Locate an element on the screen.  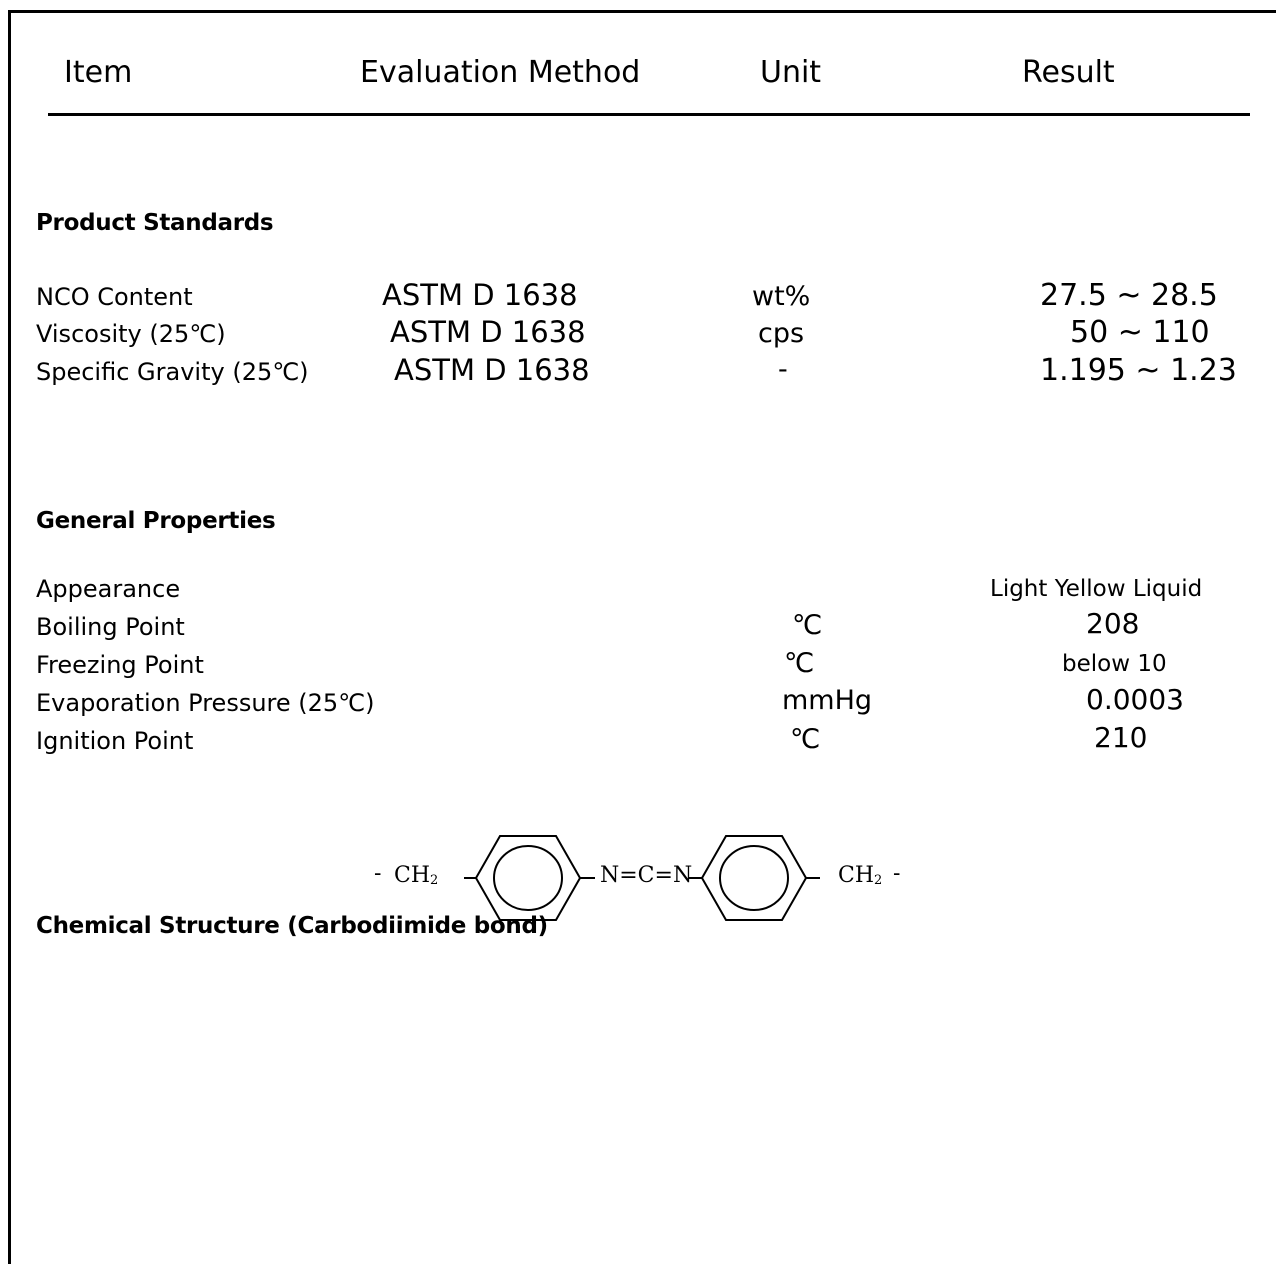
gp-unit-boiling-point: ℃ is located at coordinates (807, 625).